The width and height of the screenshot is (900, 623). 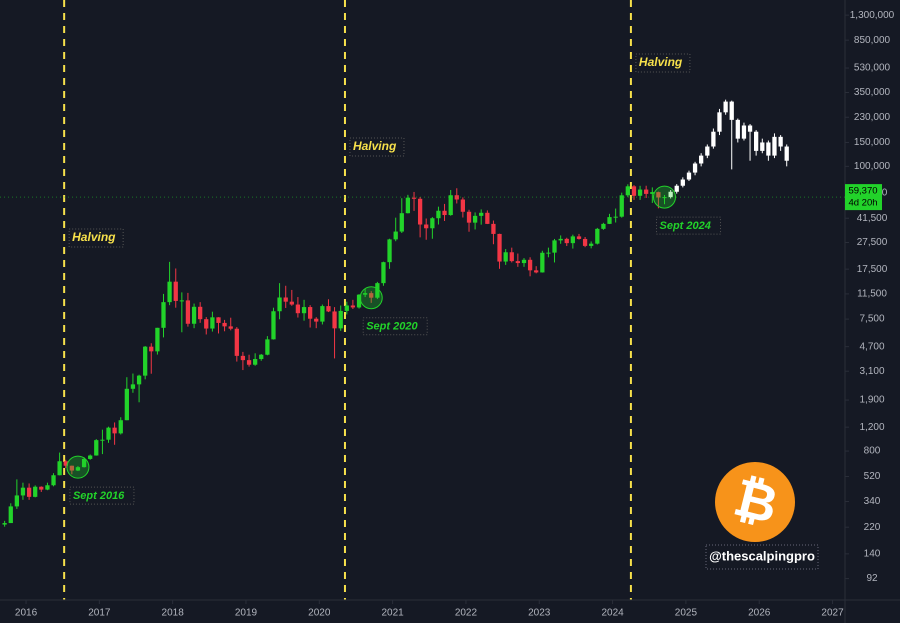 What do you see at coordinates (872, 578) in the screenshot?
I see `y-tick-label: 92` at bounding box center [872, 578].